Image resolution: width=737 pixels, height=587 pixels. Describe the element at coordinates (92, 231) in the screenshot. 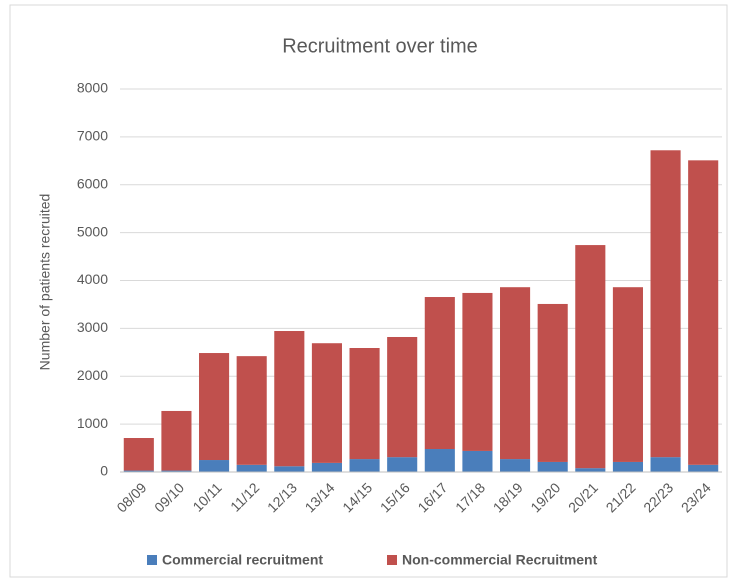

I see `y-tick-label: 5000` at that location.